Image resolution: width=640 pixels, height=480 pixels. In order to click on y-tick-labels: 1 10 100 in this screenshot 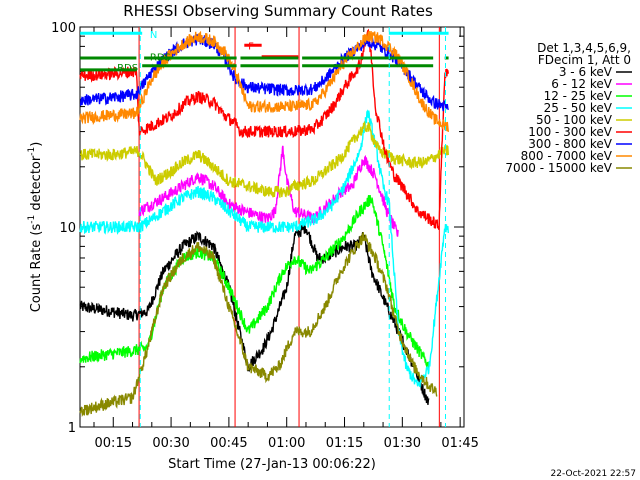, I will do `click(63, 228)`.